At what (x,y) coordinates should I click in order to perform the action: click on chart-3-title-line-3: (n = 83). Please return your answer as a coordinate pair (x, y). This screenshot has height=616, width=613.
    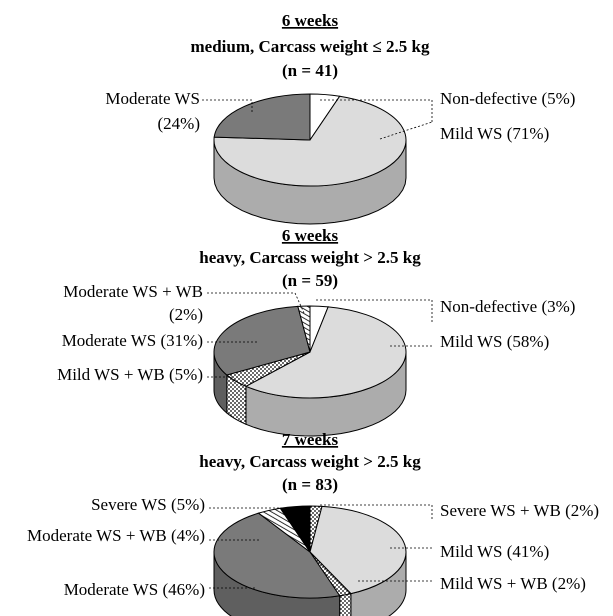
    Looking at the image, I should click on (310, 484).